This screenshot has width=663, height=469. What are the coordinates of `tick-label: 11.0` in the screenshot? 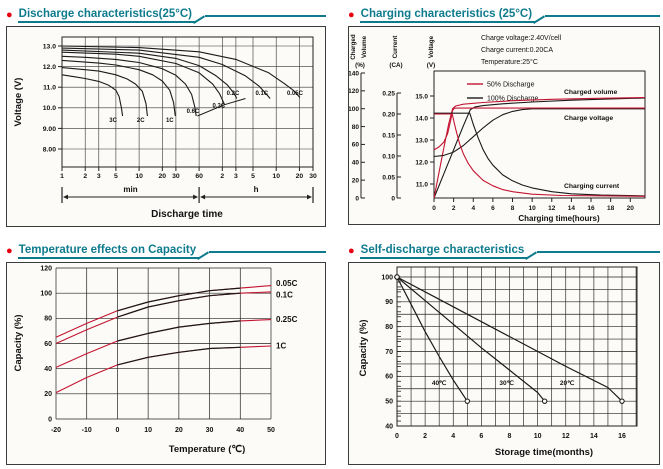 It's located at (49, 88).